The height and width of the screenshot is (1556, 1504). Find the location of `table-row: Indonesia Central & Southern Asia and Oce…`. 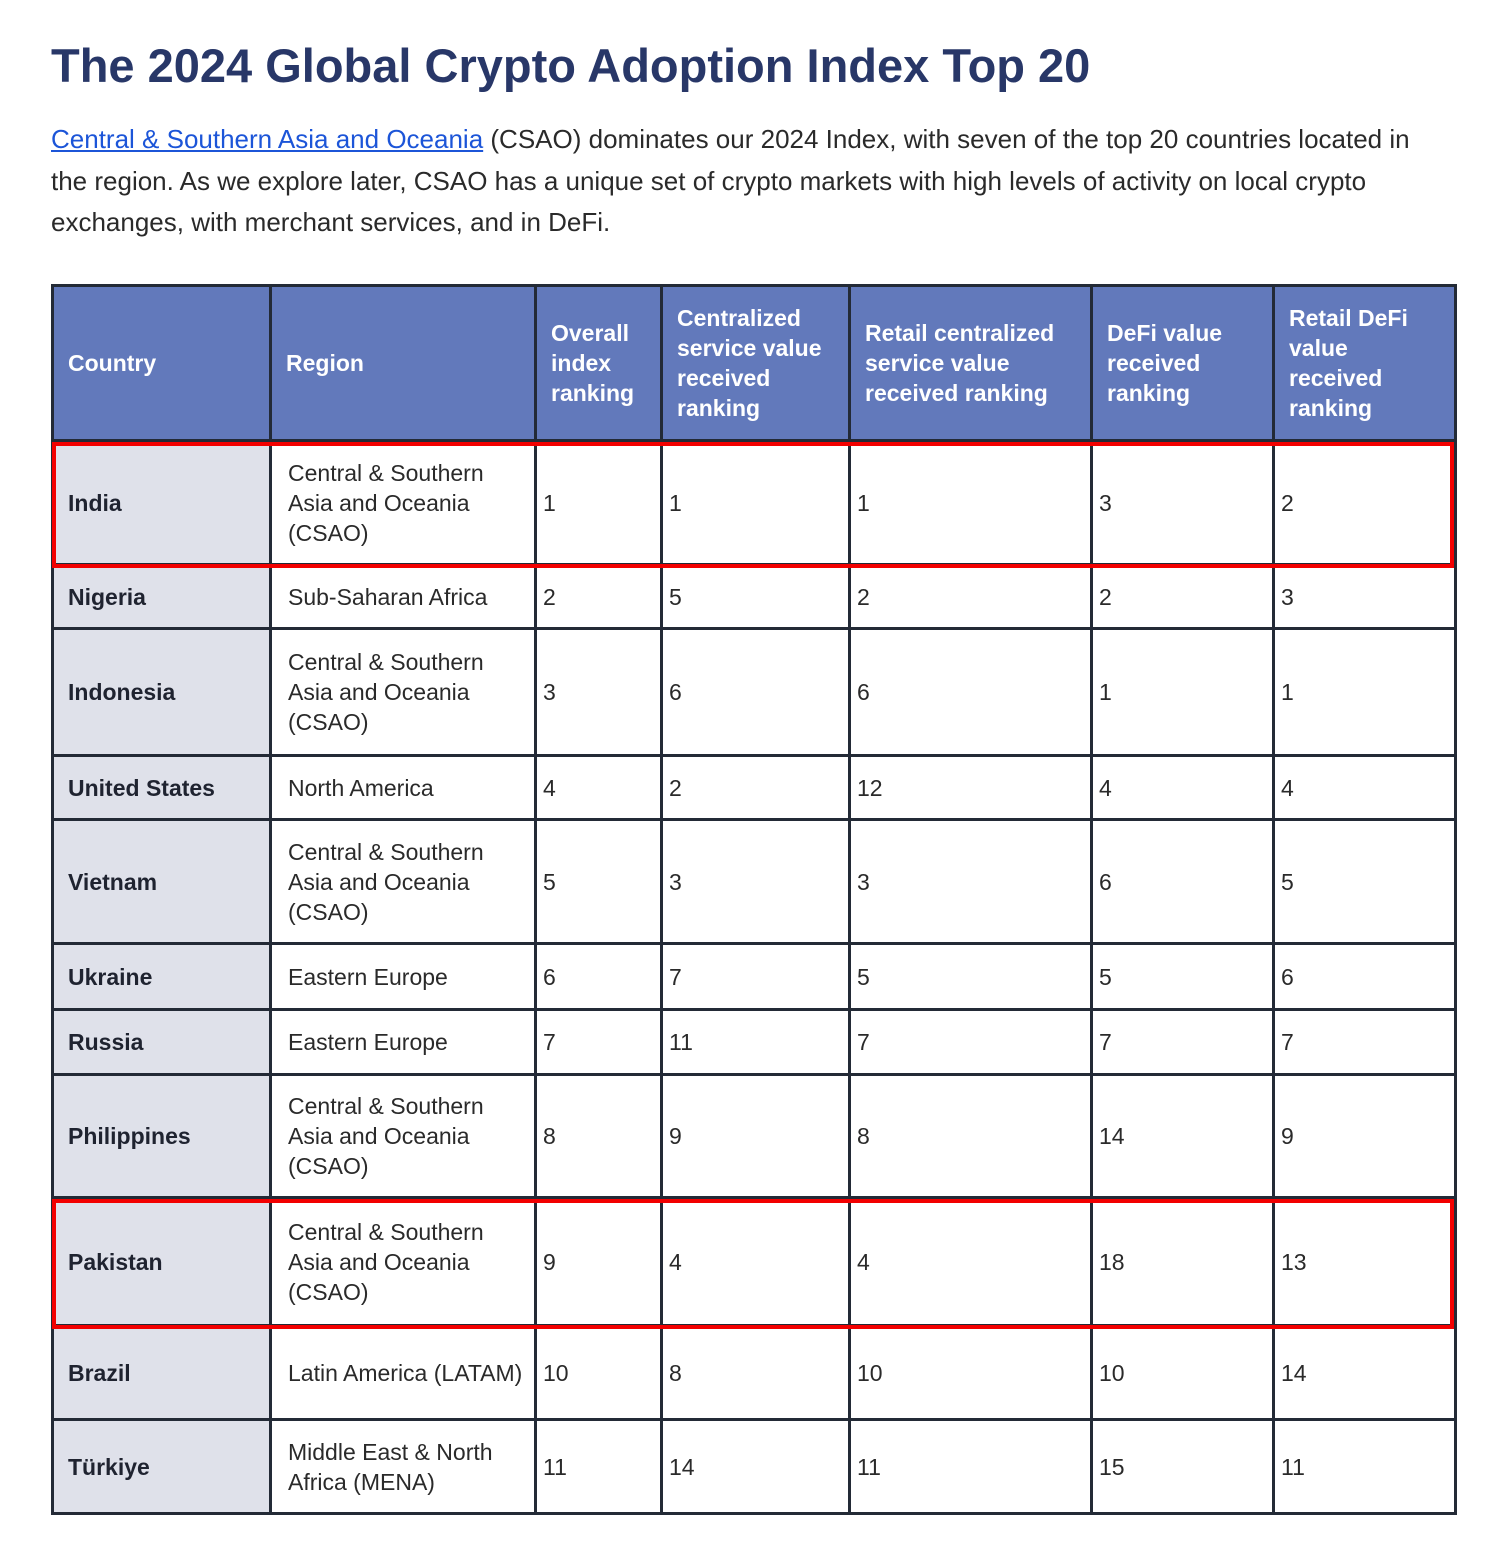

table-row: Indonesia Central & Southern Asia and Oce… is located at coordinates (754, 692).